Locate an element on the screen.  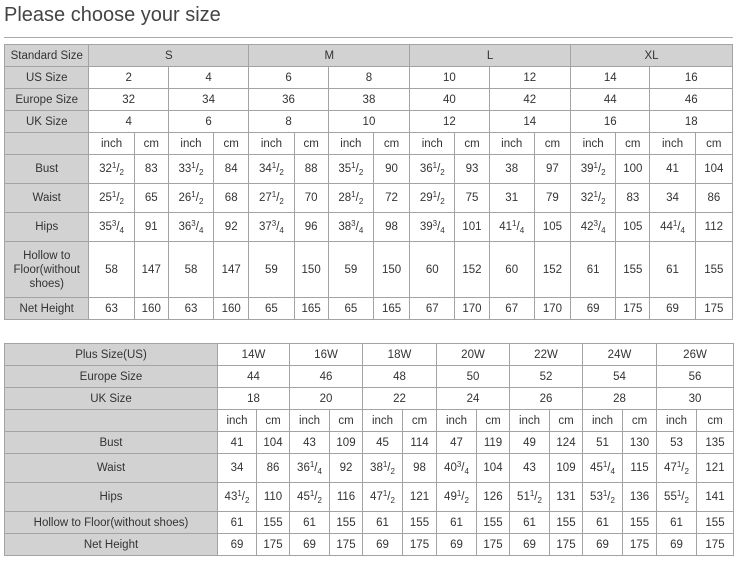
size-cell: 18 is located at coordinates (691, 121).